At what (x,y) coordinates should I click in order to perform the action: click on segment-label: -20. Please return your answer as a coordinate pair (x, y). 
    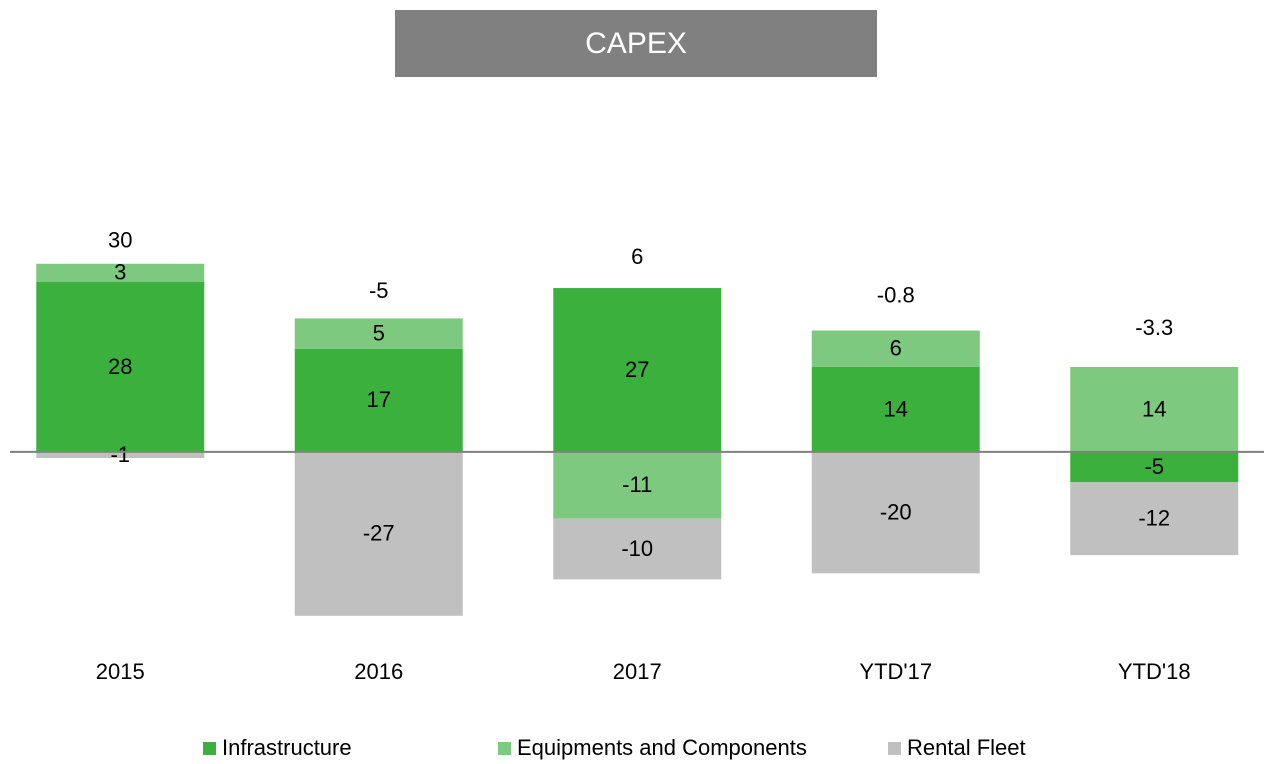
    Looking at the image, I should click on (896, 511).